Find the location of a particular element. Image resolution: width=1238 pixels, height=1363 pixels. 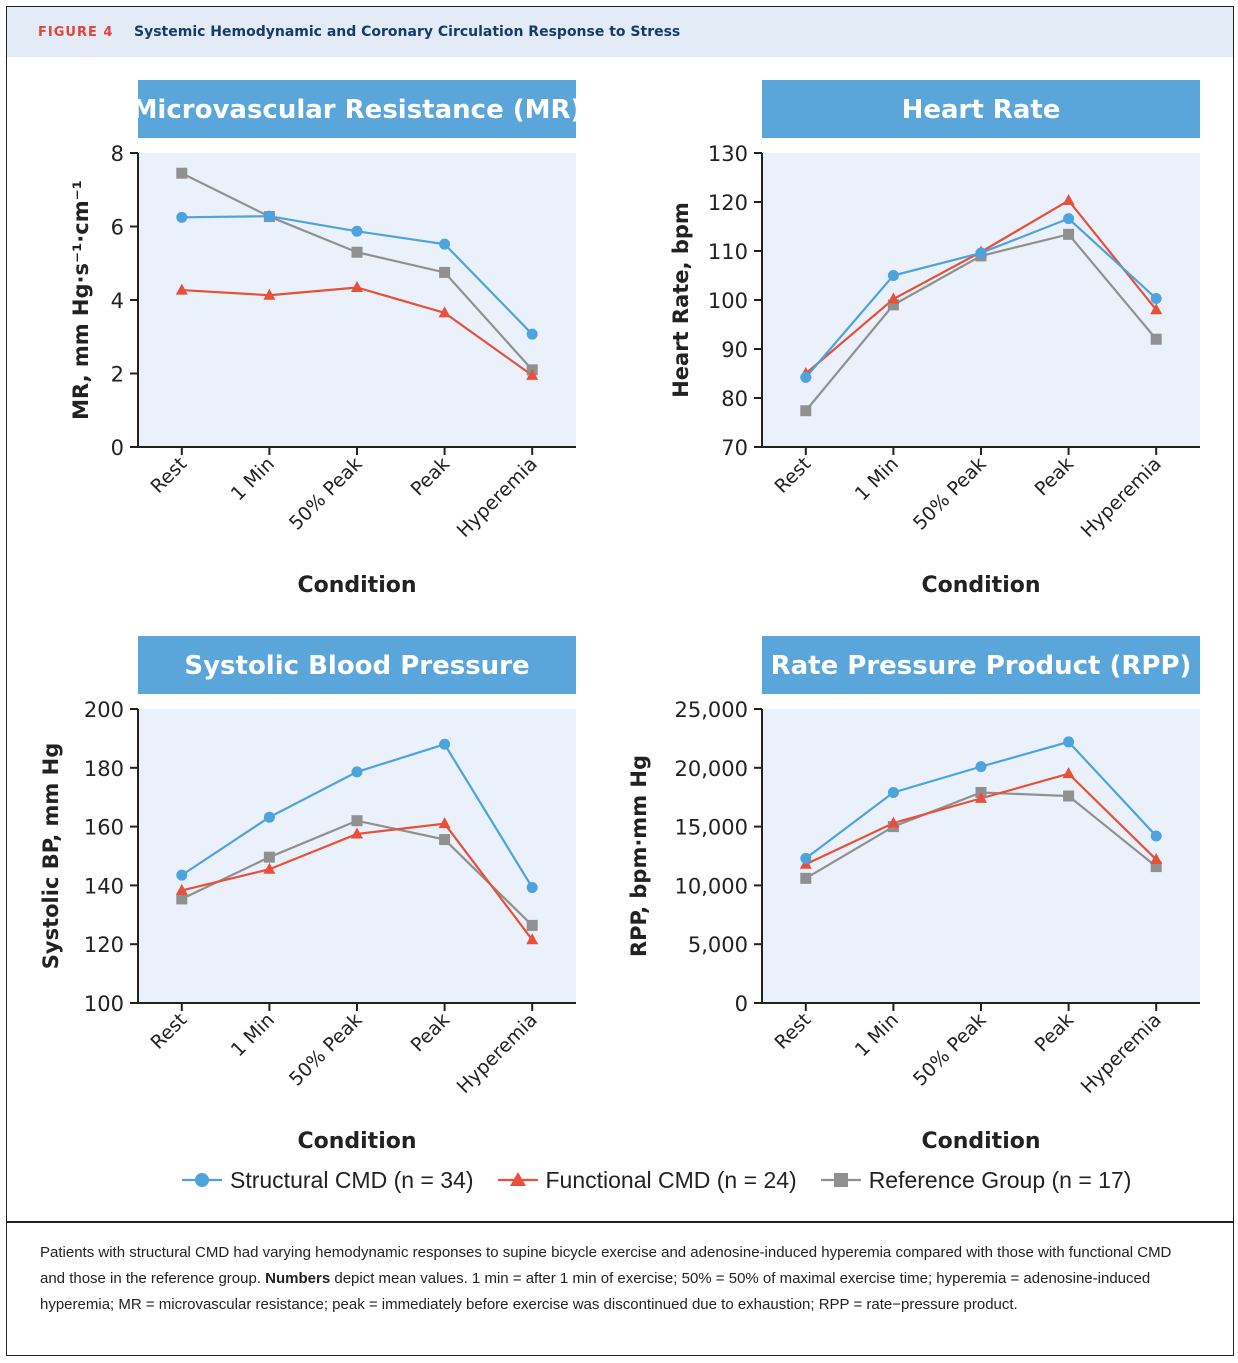

caption-divider is located at coordinates (620, 1222).